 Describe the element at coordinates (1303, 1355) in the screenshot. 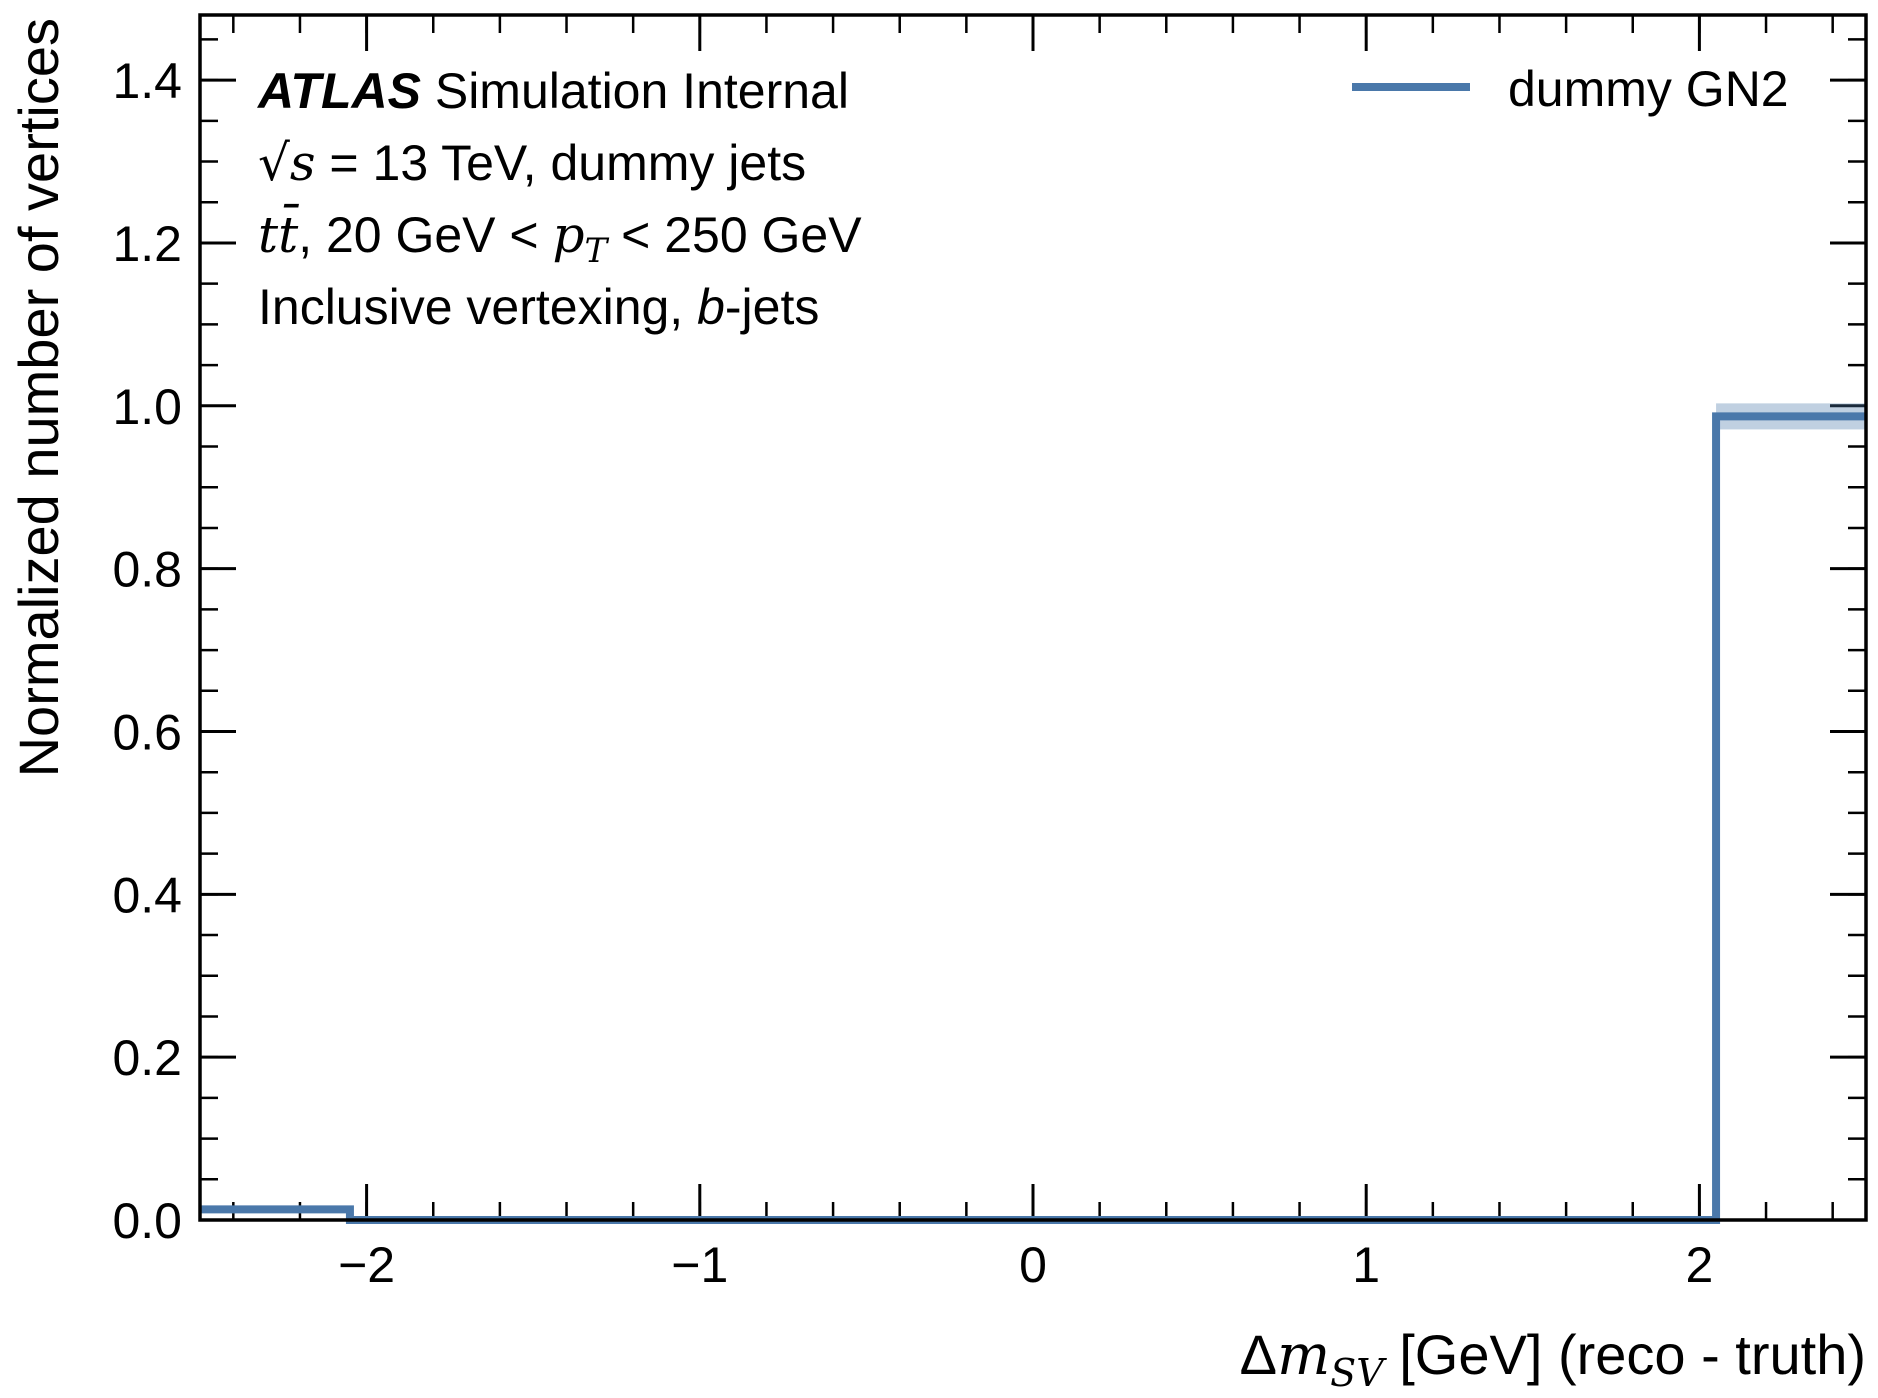

I see `x-label-var: m` at that location.